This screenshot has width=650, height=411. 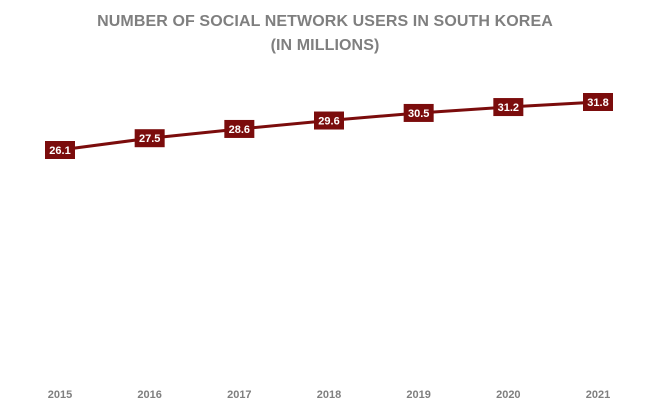 I want to click on data-point-2020: 31.2, so click(x=508, y=107).